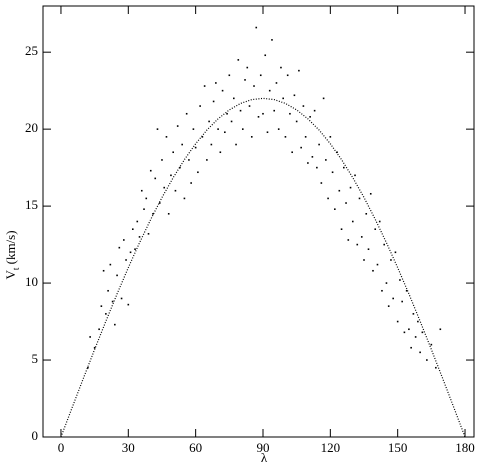 This screenshot has width=481, height=466. What do you see at coordinates (31, 127) in the screenshot?
I see `y-tick-label: 20` at bounding box center [31, 127].